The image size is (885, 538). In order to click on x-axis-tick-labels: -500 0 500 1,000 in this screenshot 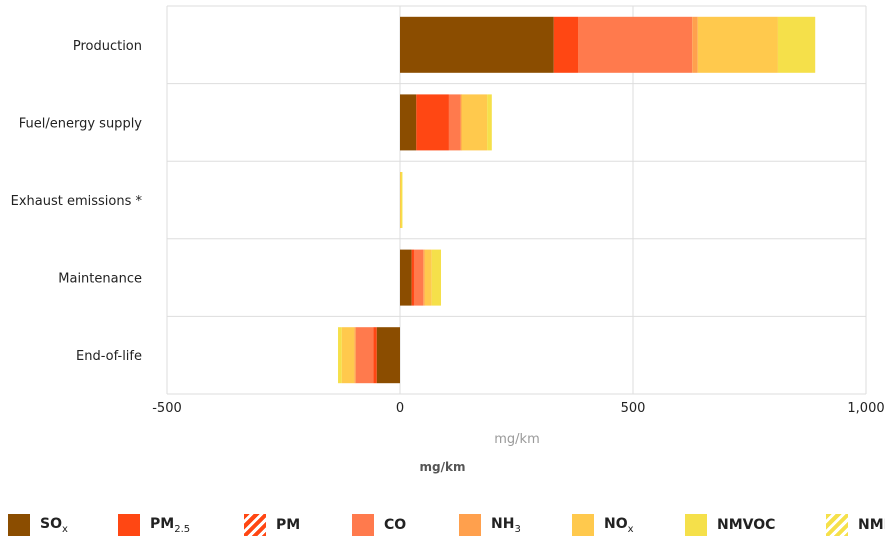, I will do `click(518, 408)`.